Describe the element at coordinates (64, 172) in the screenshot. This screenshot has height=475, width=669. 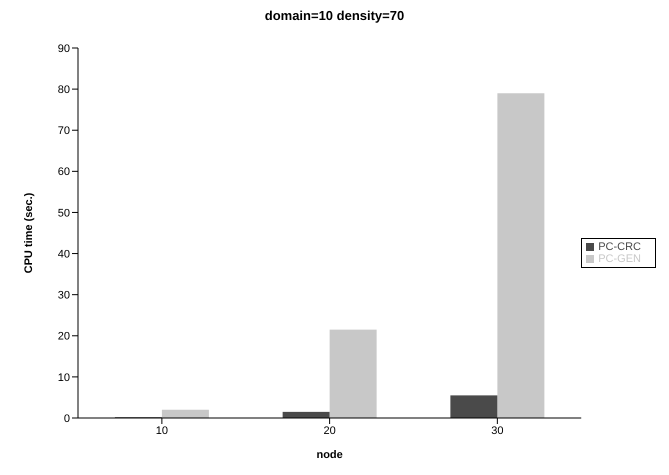
I see `y-tick-label: 60` at that location.